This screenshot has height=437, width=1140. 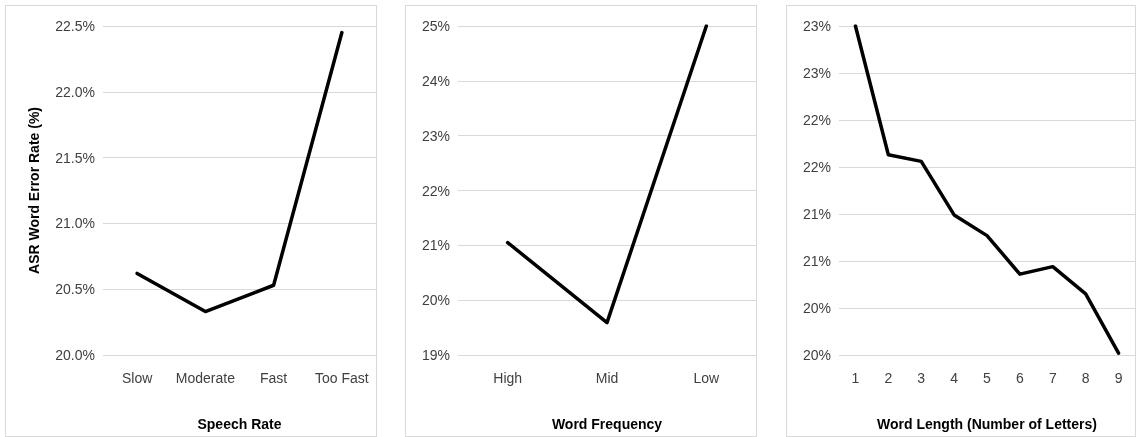 What do you see at coordinates (607, 424) in the screenshot?
I see `x-axis-title: Word Frequency` at bounding box center [607, 424].